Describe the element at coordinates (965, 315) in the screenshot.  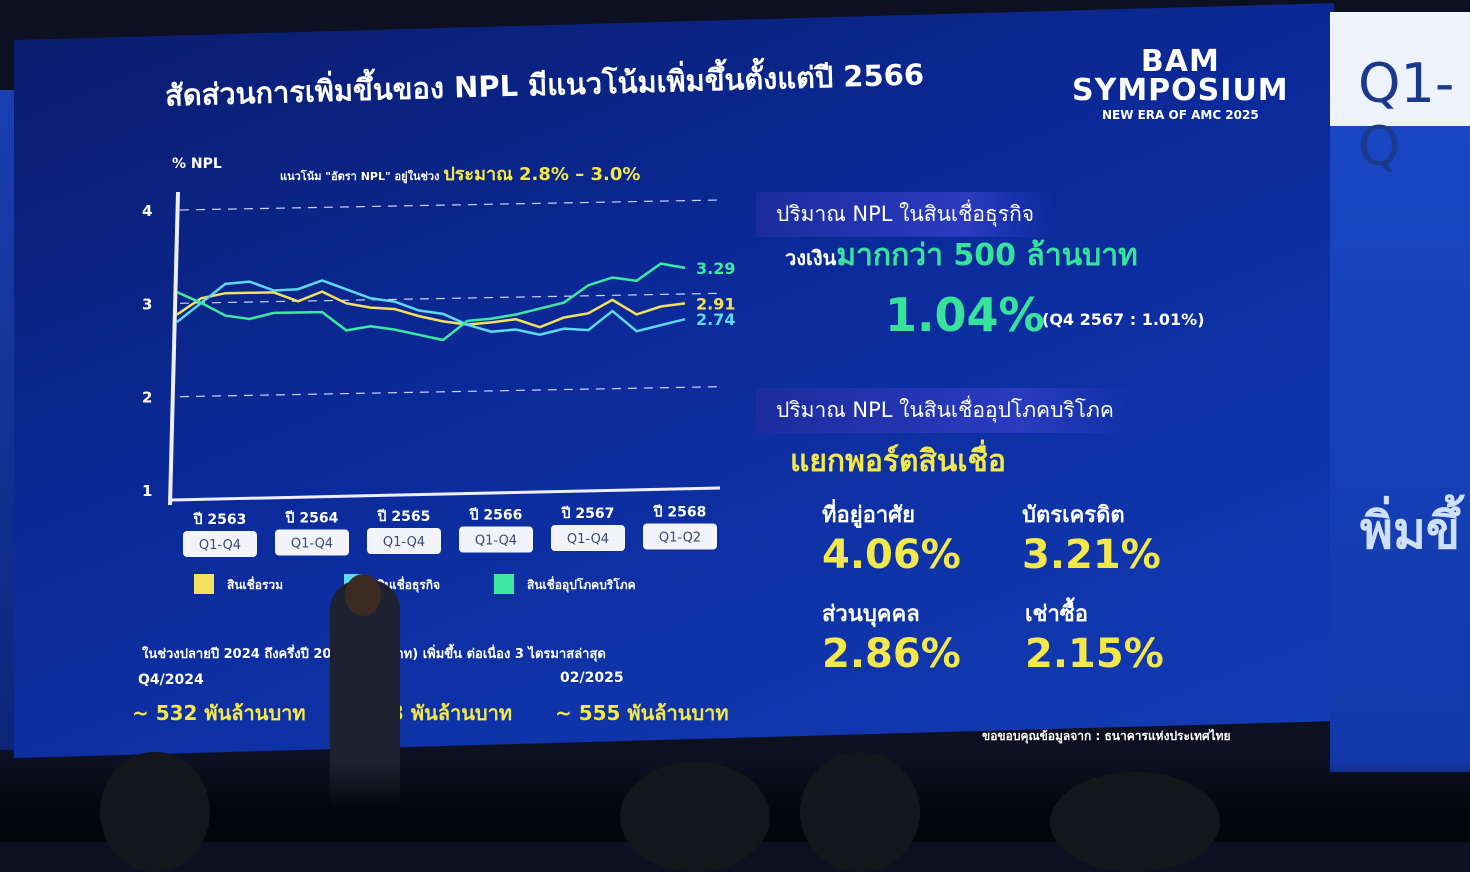
I see `business-npl-value: 1.04%` at that location.